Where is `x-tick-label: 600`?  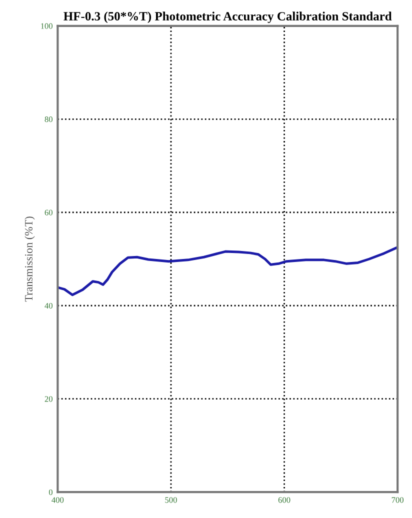
x-tick-label: 600 is located at coordinates (284, 500).